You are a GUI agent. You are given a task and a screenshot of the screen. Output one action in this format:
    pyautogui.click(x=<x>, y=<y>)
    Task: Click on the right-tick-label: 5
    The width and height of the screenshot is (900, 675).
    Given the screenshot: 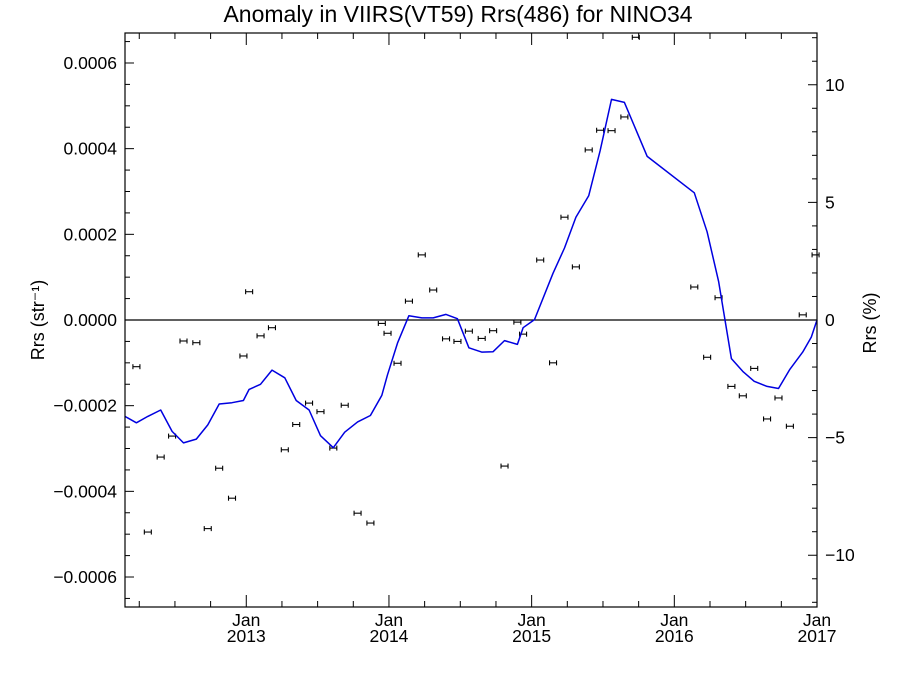 What is the action you would take?
    pyautogui.click(x=830, y=202)
    